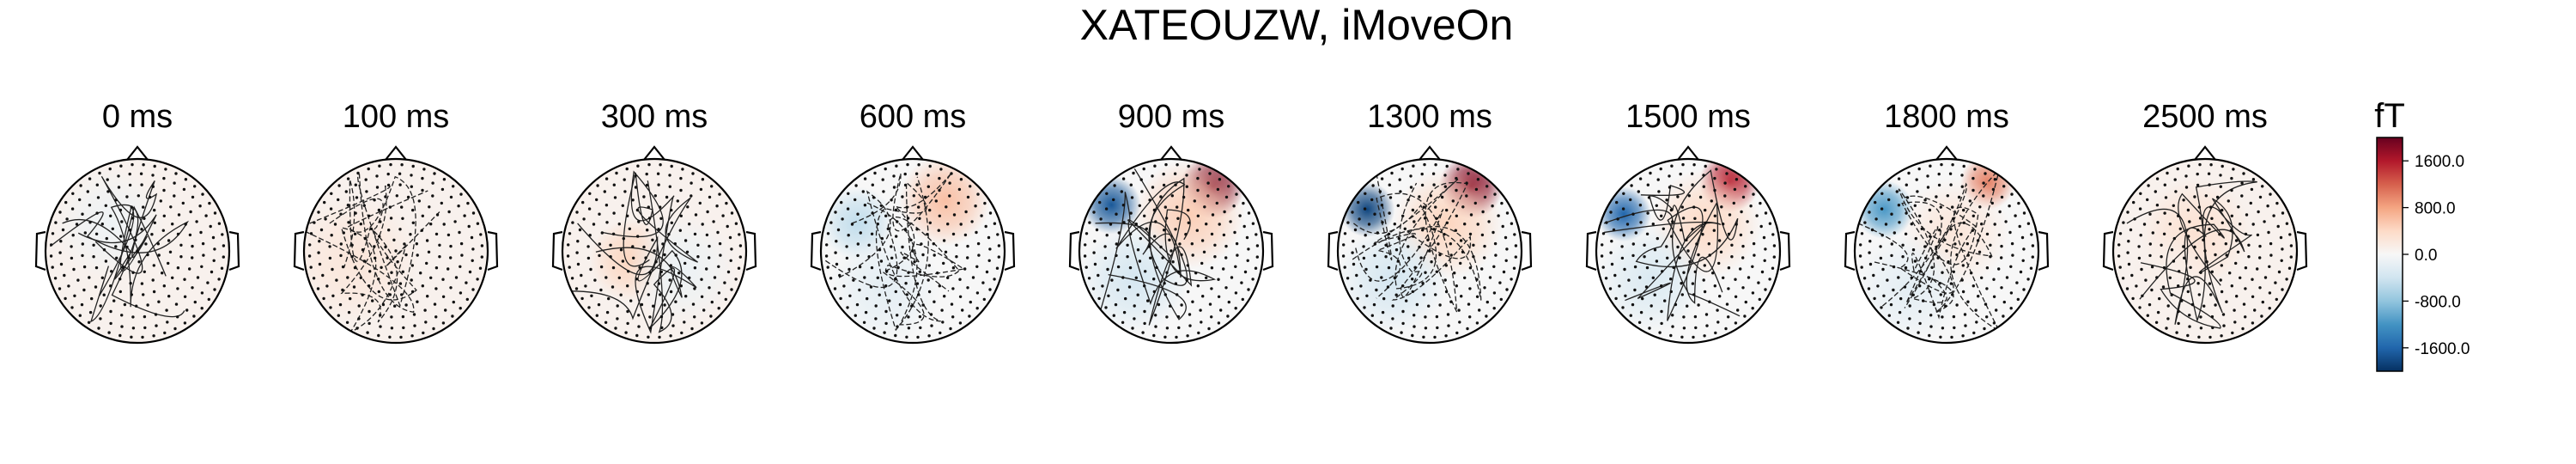  What do you see at coordinates (2435, 209) in the screenshot?
I see `colorbar-tick-label: 800.0` at bounding box center [2435, 209].